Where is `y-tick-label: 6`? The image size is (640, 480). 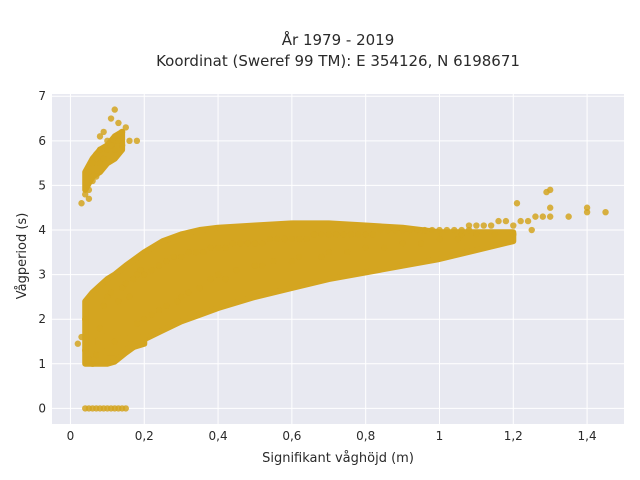 y-tick-label: 6 is located at coordinates (42, 141).